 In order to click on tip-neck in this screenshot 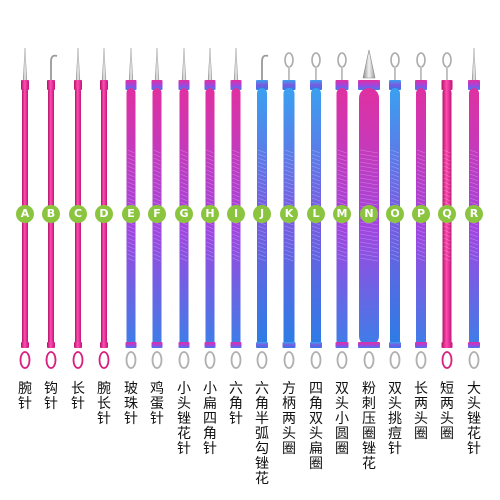, I will do `click(342, 73)`.